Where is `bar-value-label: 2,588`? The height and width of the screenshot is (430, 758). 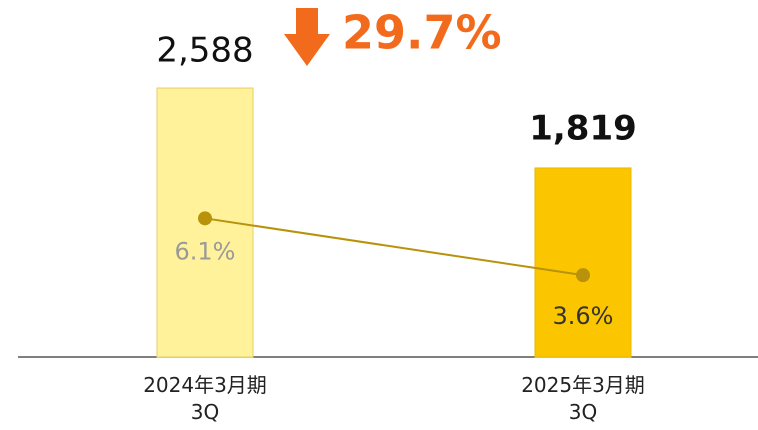
bar-value-label: 2,588 is located at coordinates (204, 51).